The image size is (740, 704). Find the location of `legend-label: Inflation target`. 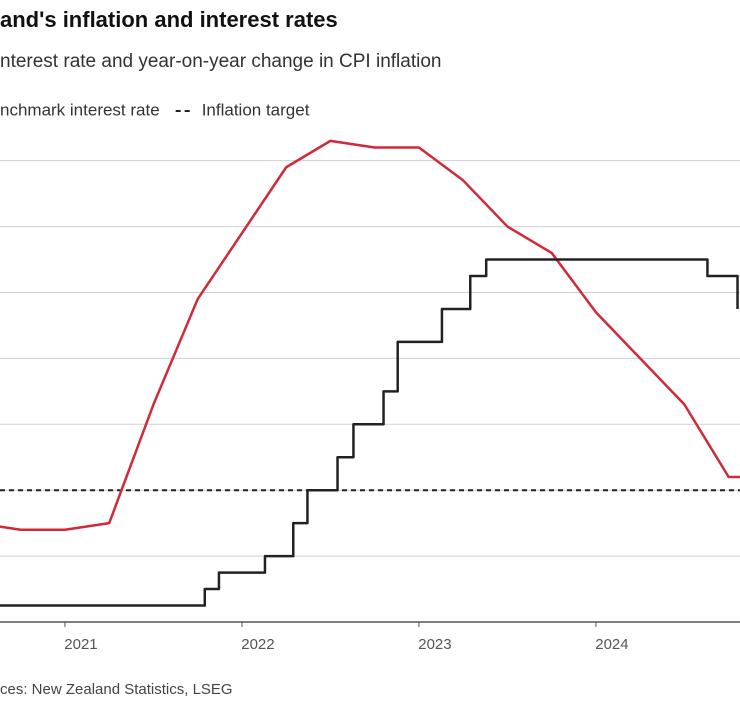

legend-label: Inflation target is located at coordinates (256, 109).